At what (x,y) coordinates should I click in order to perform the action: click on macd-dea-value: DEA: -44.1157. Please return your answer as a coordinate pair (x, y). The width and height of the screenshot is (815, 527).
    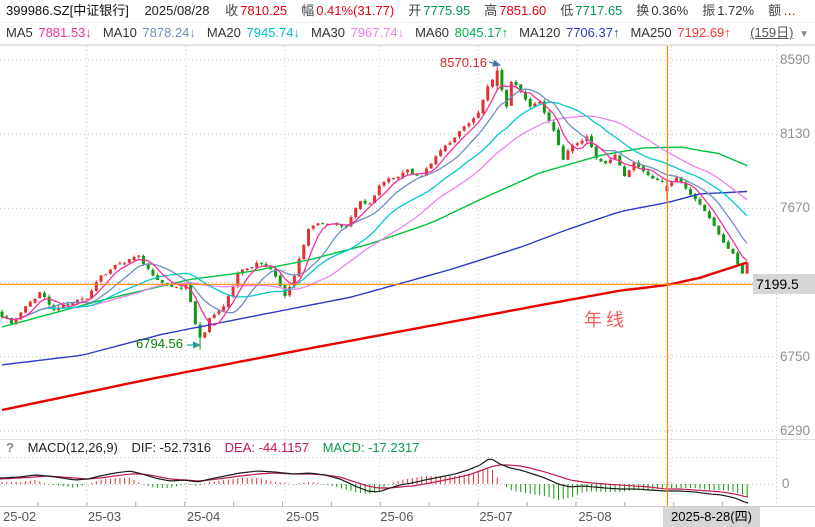
    Looking at the image, I should click on (266, 447).